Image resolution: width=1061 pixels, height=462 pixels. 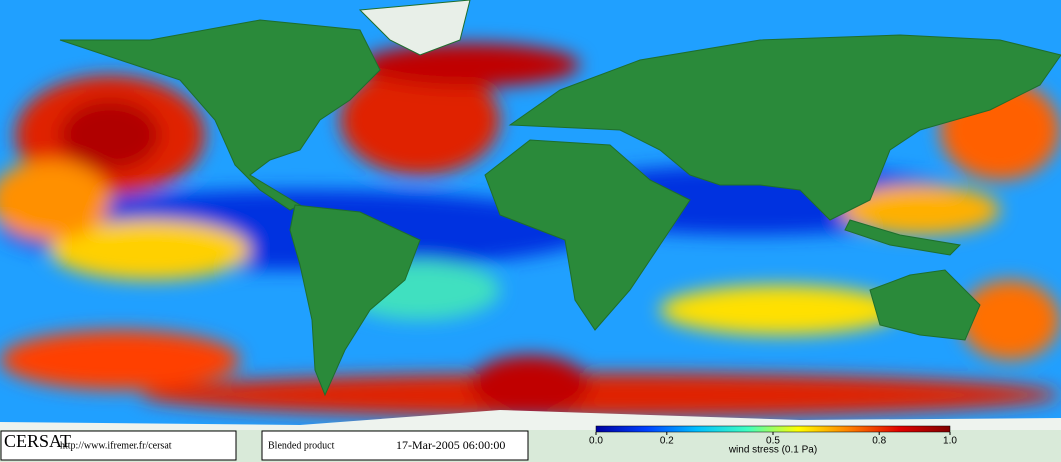 I want to click on product: Blended product, so click(x=301, y=445).